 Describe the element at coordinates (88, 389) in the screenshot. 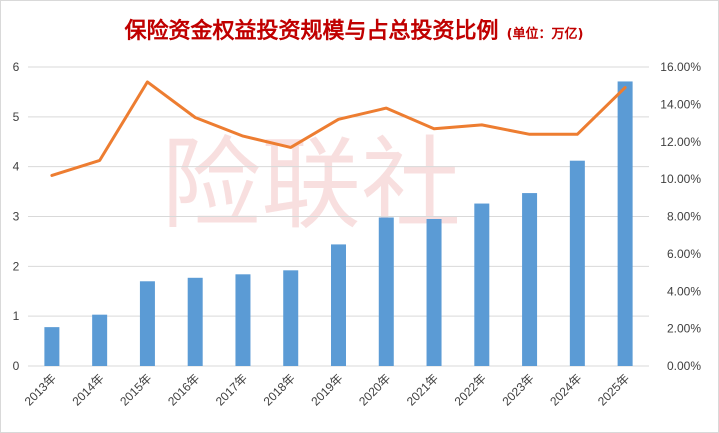

I see `x-tick-label: 2014年` at that location.